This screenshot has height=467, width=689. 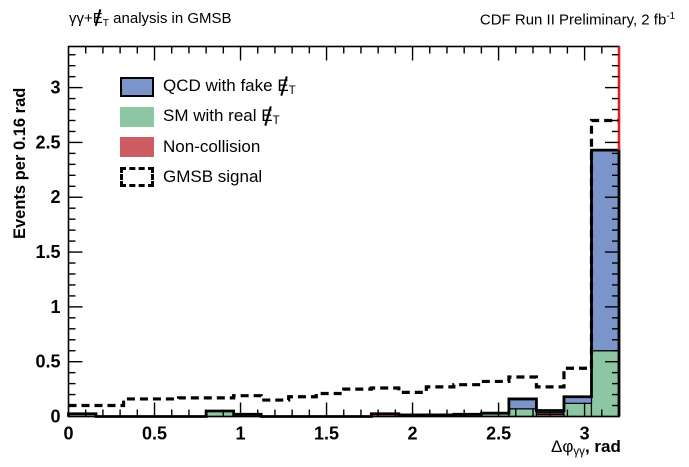 I want to click on plot-title-left: γγ+ET analysis in GMSB, so click(x=150, y=19).